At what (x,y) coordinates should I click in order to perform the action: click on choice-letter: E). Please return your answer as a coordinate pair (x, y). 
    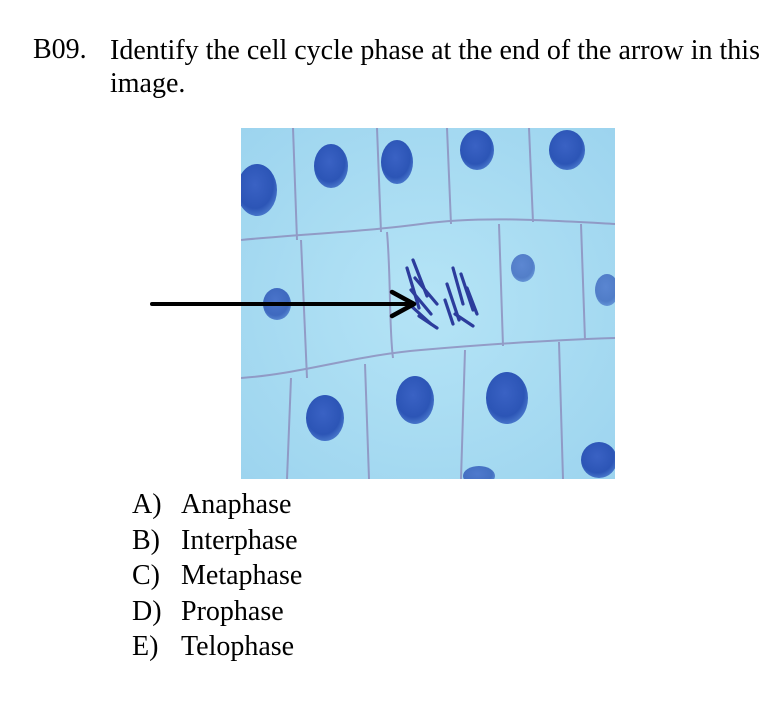
    Looking at the image, I should click on (145, 646).